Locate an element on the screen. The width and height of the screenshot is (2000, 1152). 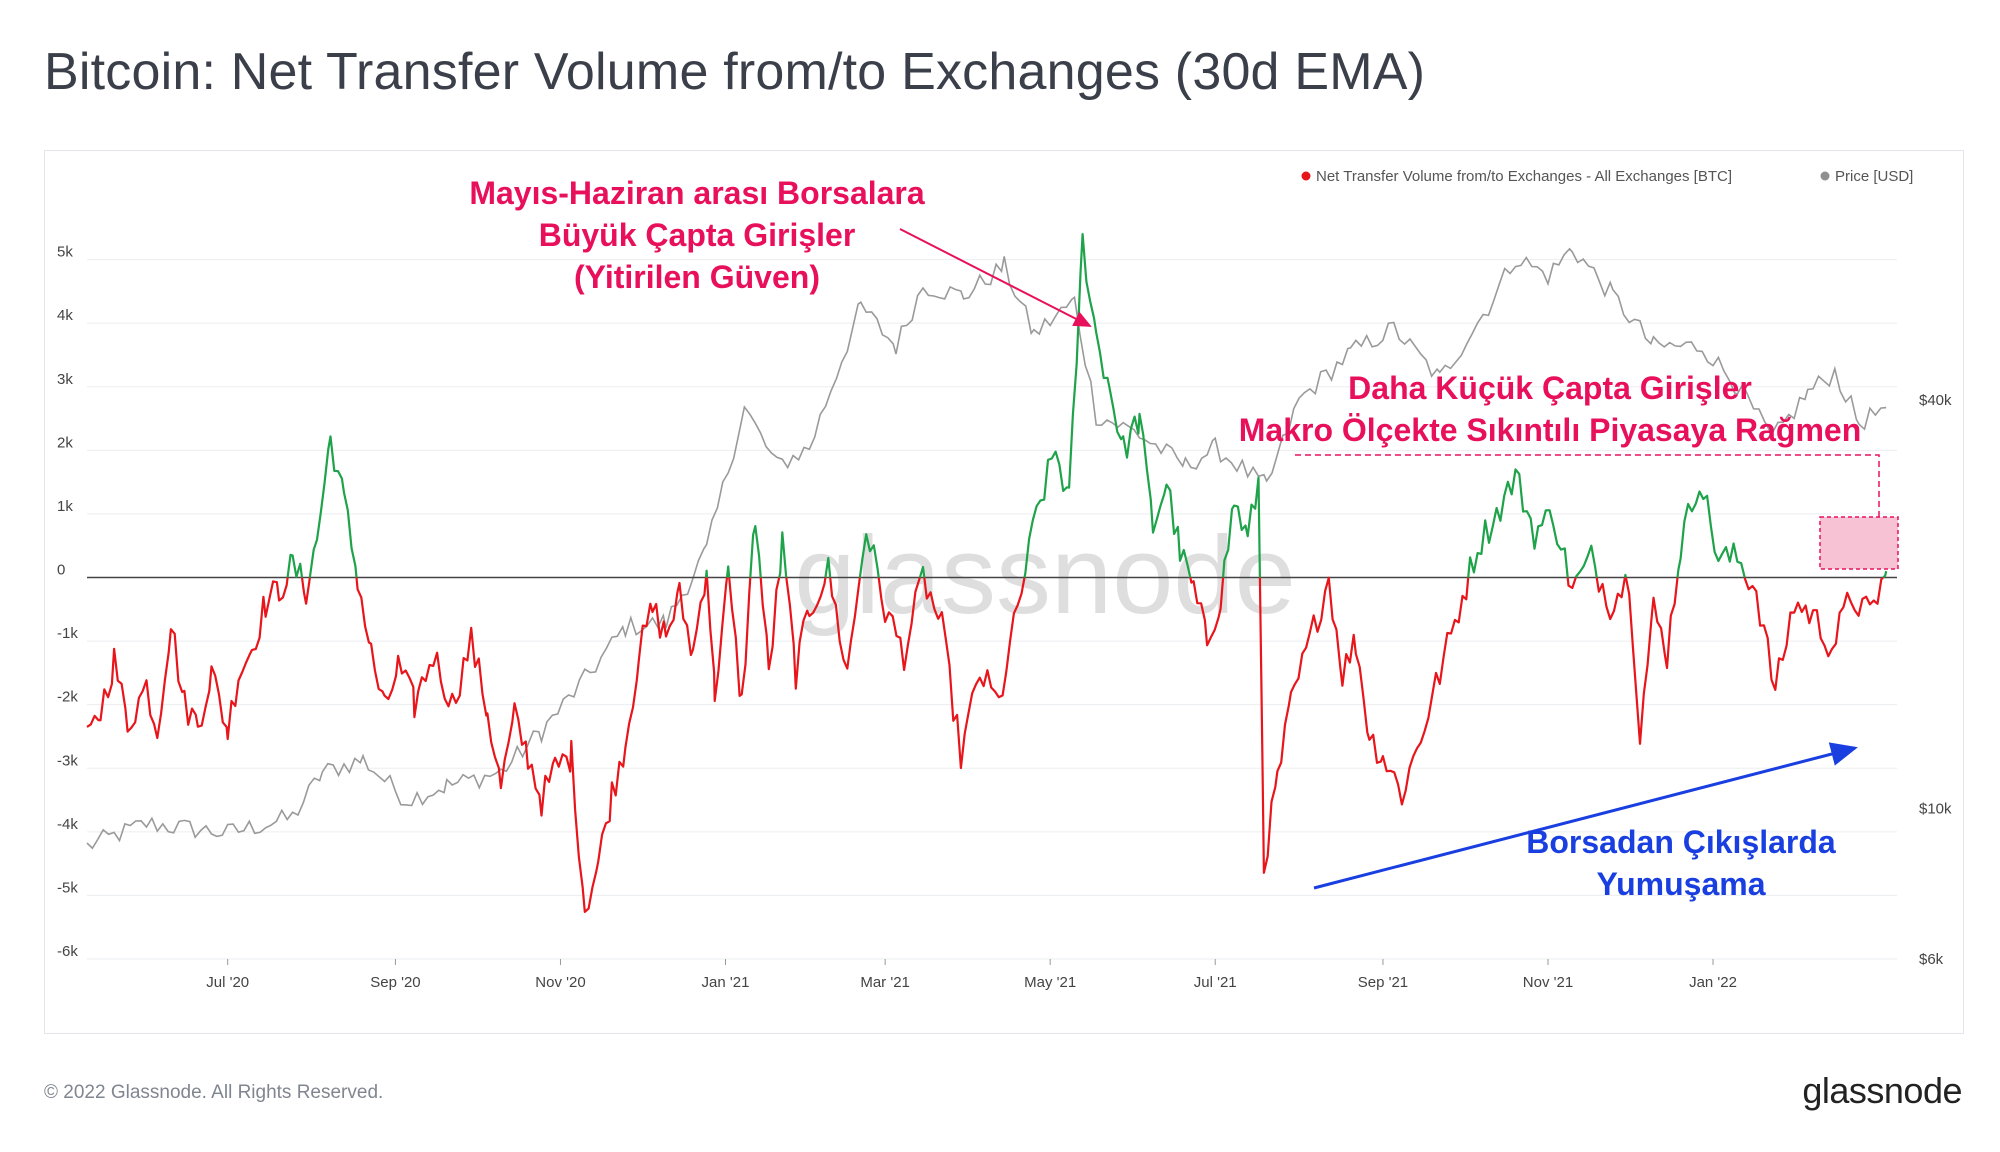
legend-price-label: Price [USD] is located at coordinates (1874, 176).